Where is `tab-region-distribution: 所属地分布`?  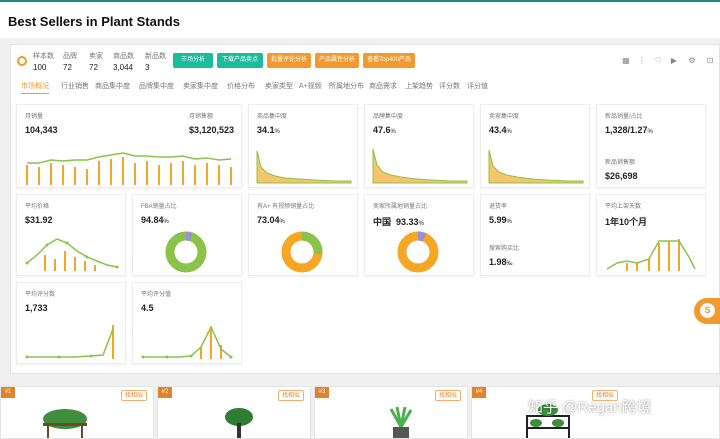
tab-region-distribution: 所属地分布 is located at coordinates (346, 86).